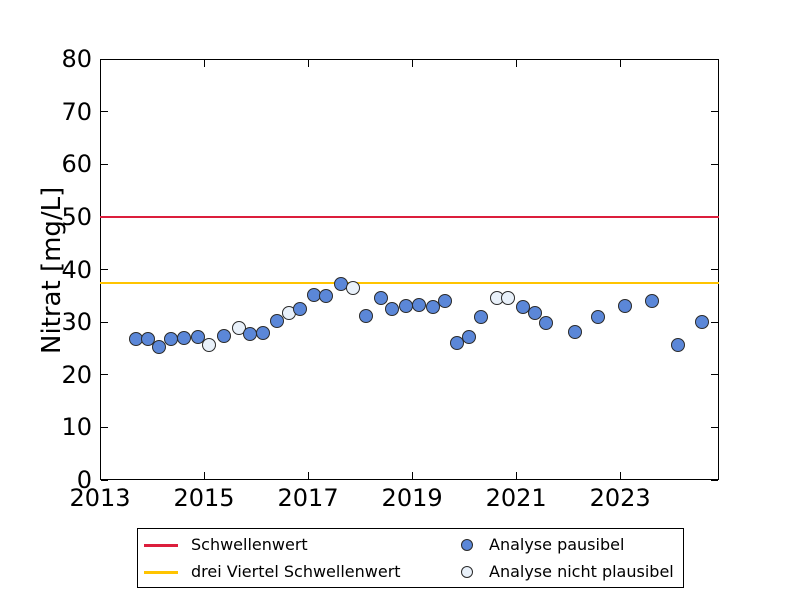  I want to click on x-tick-label: 2017, so click(308, 498).